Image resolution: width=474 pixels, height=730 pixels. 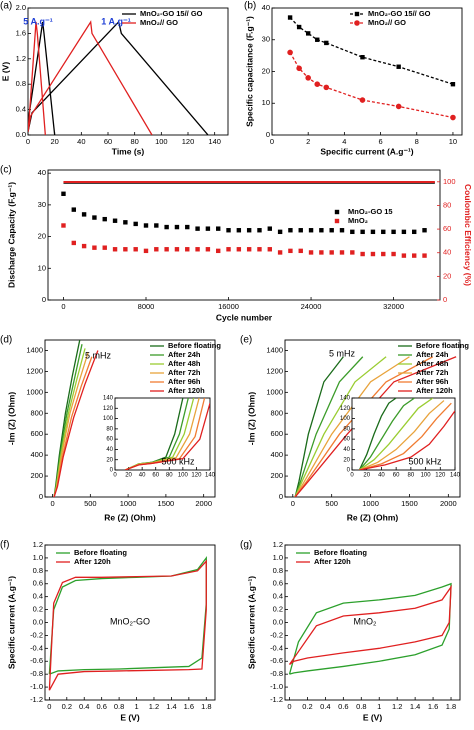 I want to click on panel-label: (c), so click(x=6, y=170).